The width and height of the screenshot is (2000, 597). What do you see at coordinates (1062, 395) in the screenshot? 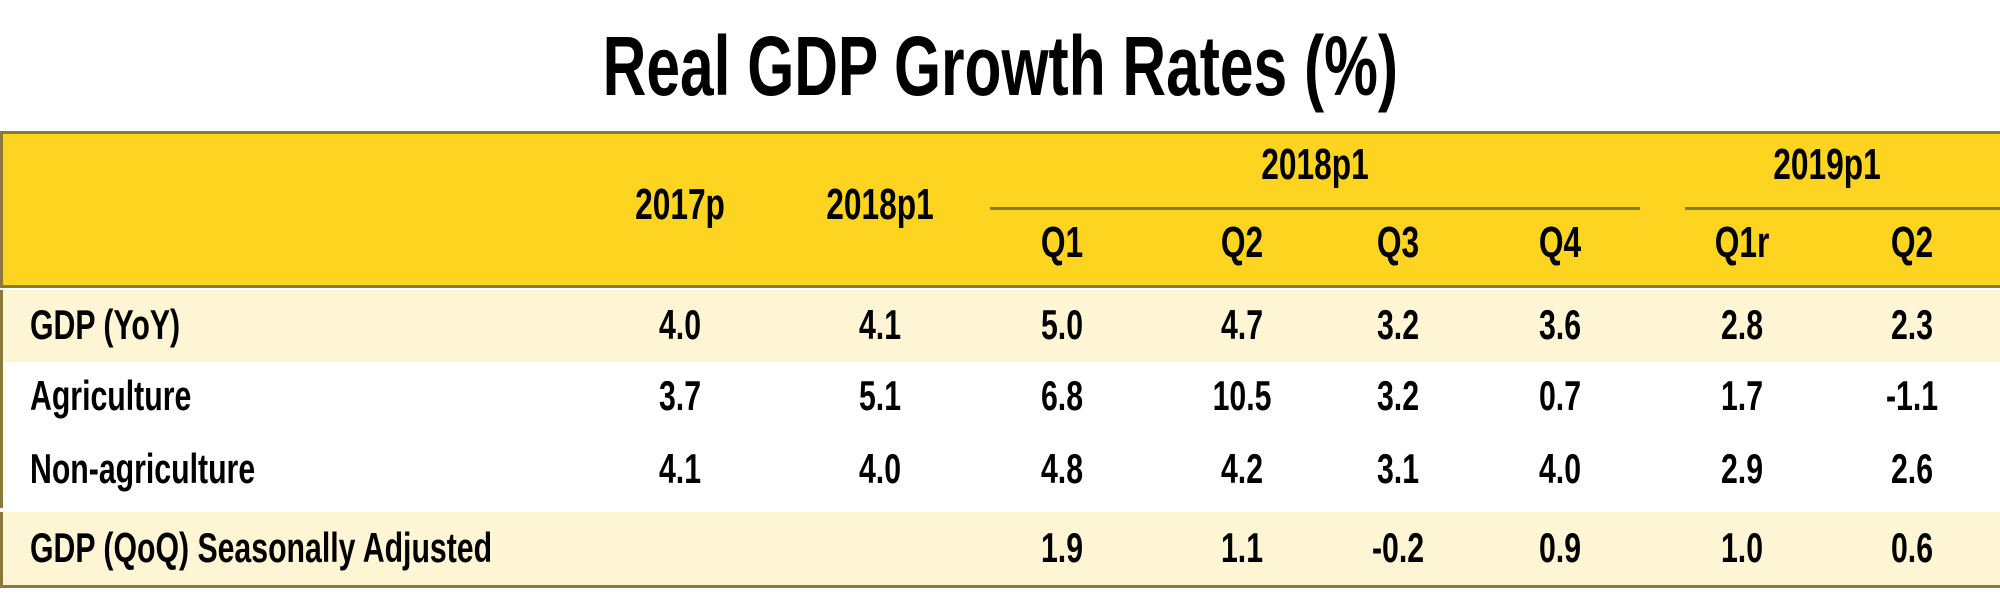
I see `table-cell: 6.8` at bounding box center [1062, 395].